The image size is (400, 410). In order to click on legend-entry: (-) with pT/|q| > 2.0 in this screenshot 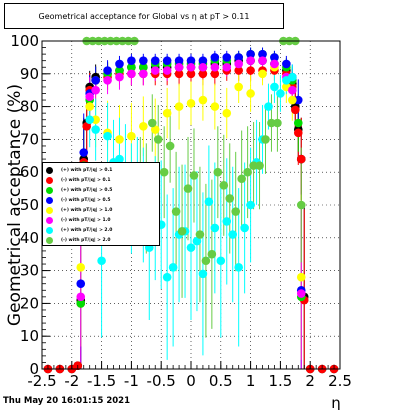, I will do `click(101, 240)`.